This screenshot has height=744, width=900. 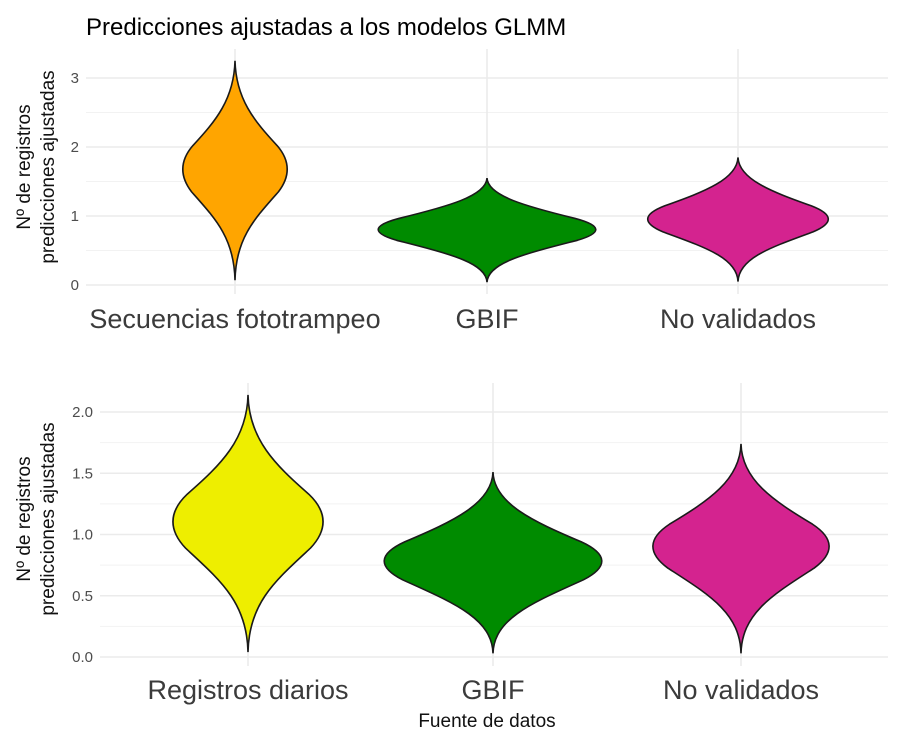 What do you see at coordinates (247, 690) in the screenshot?
I see `x-category-label: Registros diarios` at bounding box center [247, 690].